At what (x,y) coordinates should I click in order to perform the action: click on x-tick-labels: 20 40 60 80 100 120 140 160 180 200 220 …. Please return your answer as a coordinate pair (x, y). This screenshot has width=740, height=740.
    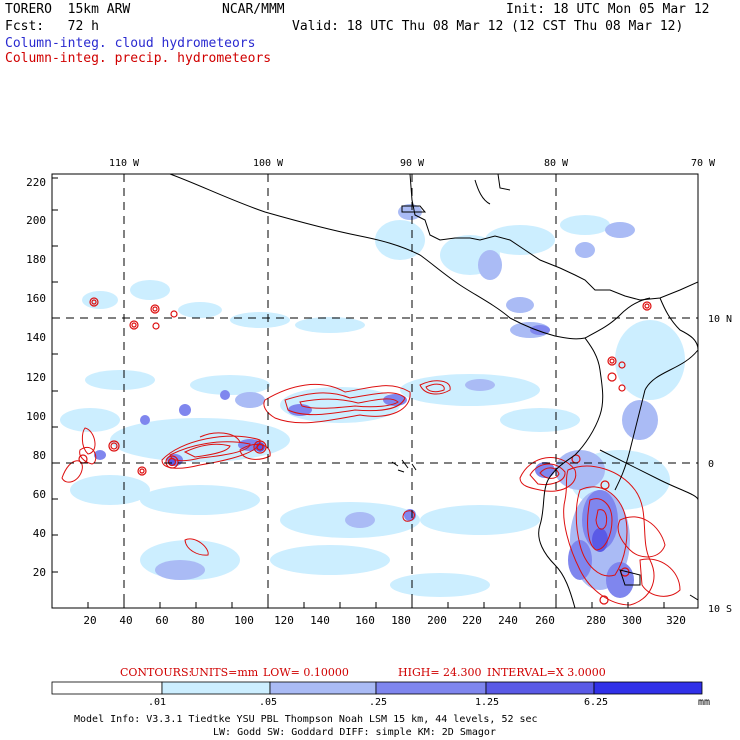
    Looking at the image, I should click on (384, 620).